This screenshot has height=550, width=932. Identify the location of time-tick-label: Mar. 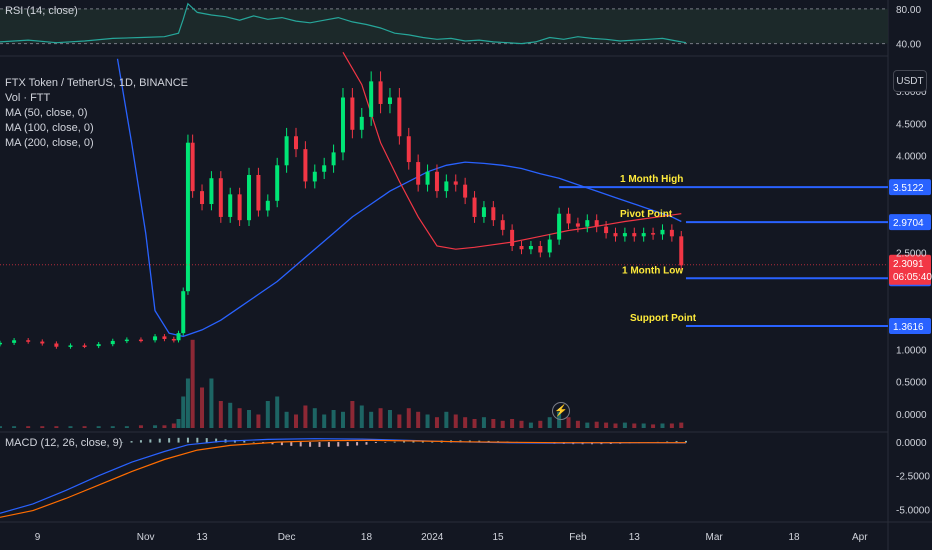
(715, 537).